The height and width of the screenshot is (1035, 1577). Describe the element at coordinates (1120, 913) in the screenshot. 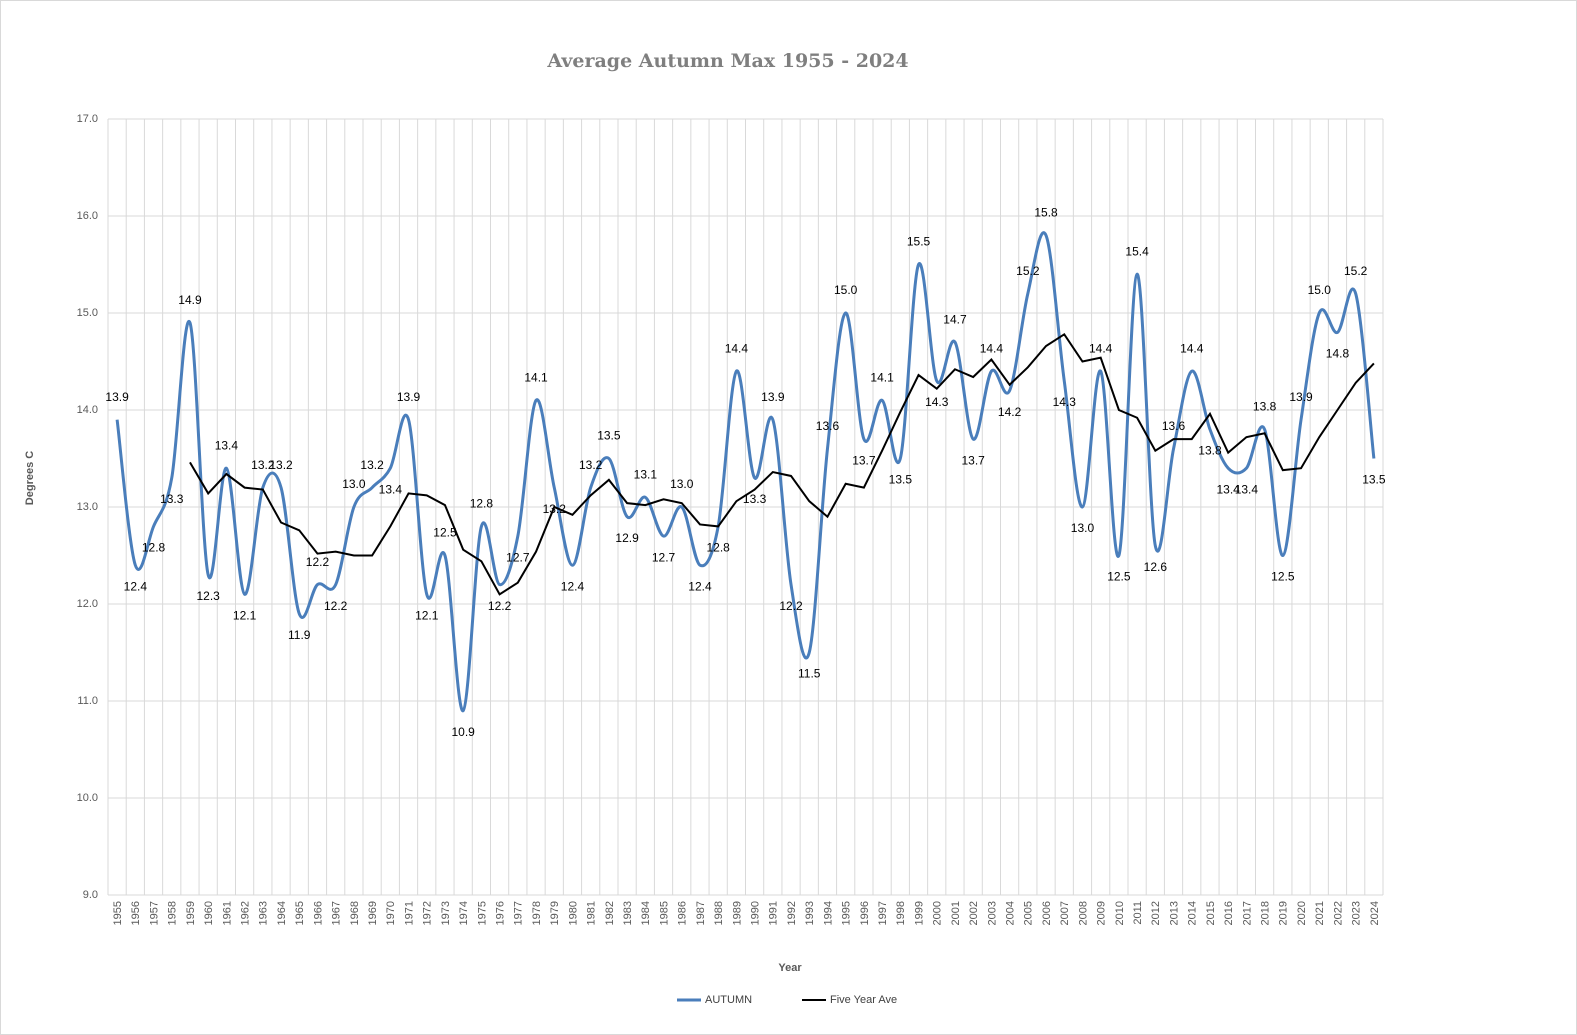

I see `x-tick-label: 2010` at that location.